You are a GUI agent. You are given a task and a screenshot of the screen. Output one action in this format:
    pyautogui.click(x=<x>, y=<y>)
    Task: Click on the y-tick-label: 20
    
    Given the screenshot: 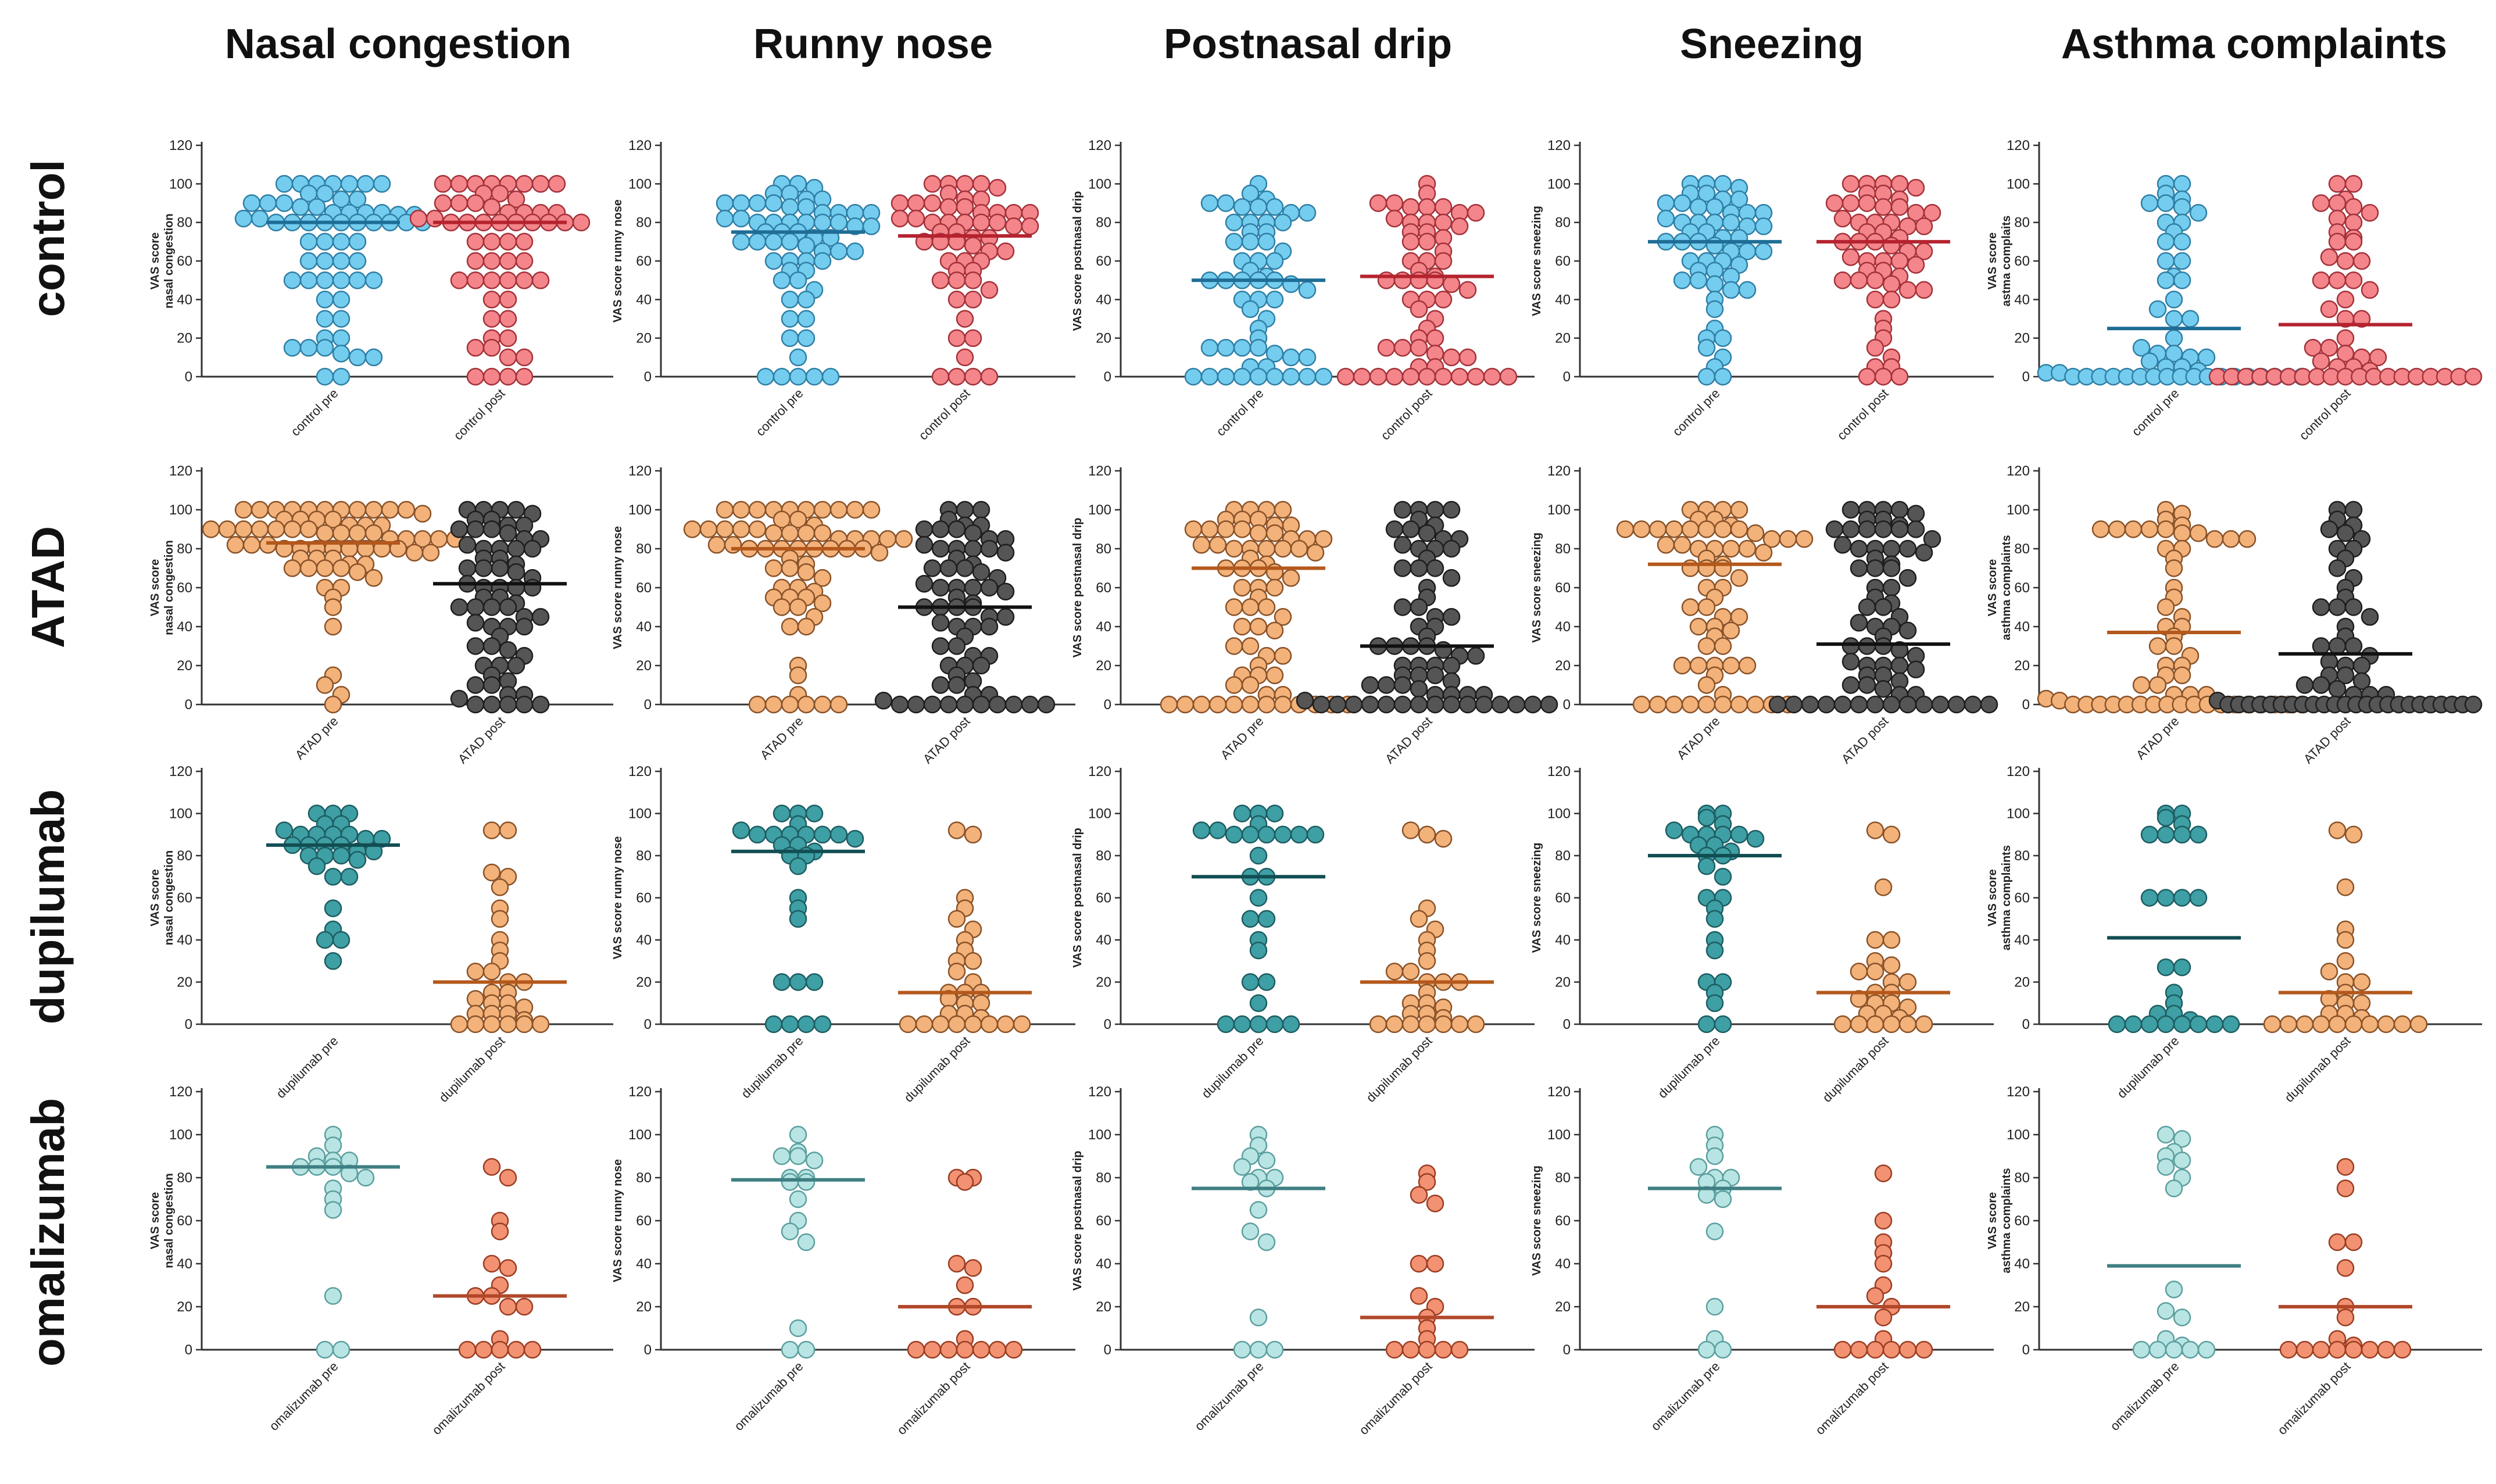 What is the action you would take?
    pyautogui.click(x=1563, y=983)
    